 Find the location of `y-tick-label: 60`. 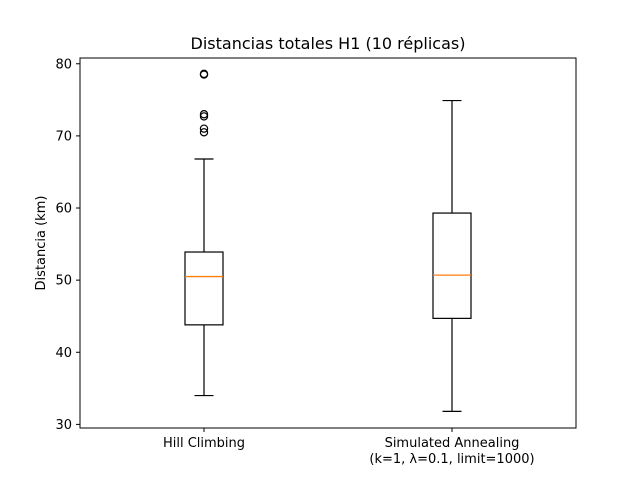

y-tick-label: 60 is located at coordinates (63, 209).